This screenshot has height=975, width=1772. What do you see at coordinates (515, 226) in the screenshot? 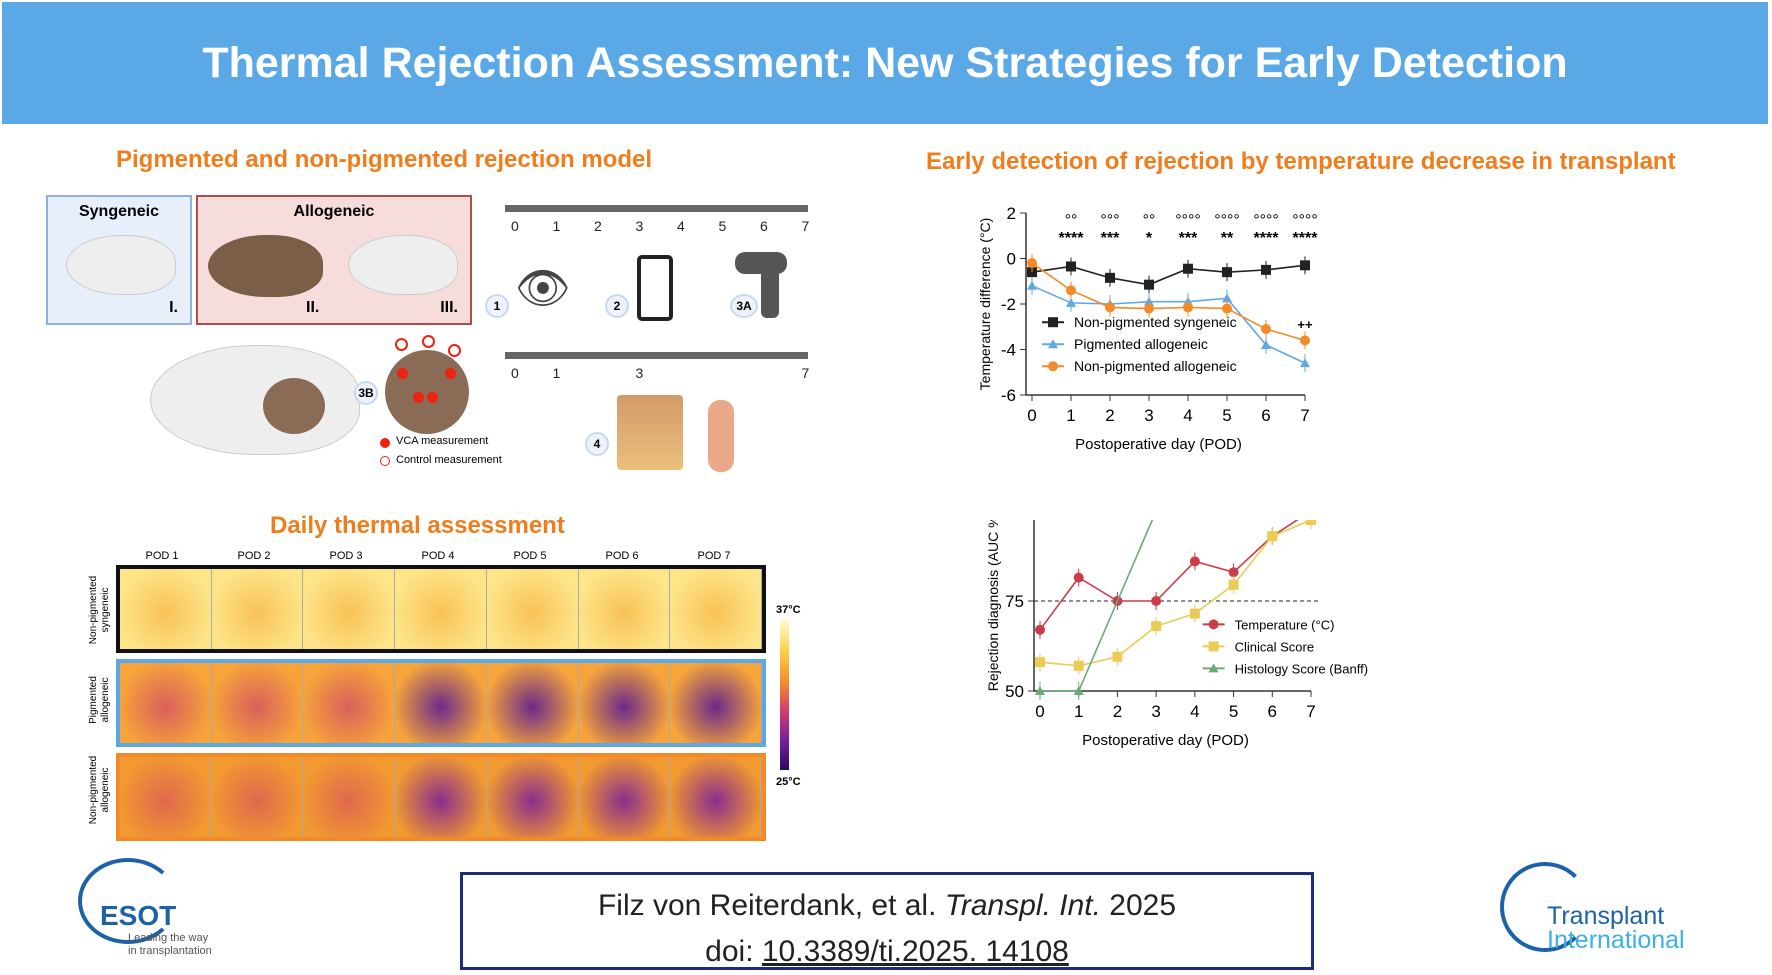
I see `timeline-tick-label: 0` at bounding box center [515, 226].